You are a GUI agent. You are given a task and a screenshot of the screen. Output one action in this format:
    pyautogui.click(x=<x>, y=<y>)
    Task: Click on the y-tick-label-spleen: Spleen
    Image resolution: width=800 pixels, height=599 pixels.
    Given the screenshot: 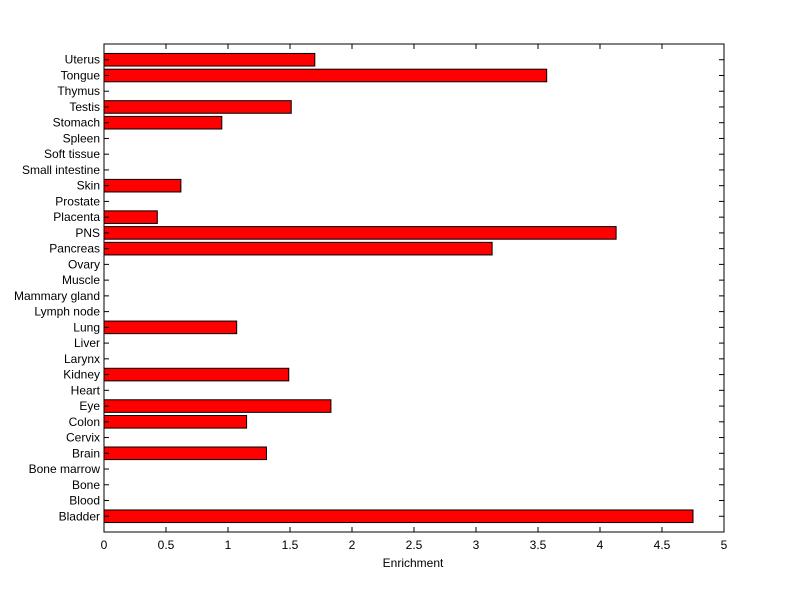 What is the action you would take?
    pyautogui.click(x=81, y=138)
    